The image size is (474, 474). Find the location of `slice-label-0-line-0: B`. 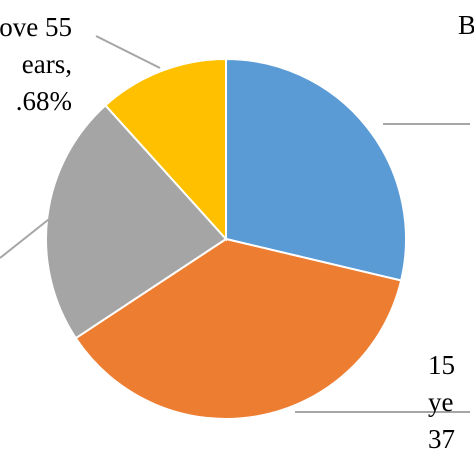

slice-label-0-line-0: B is located at coordinates (466, 25).